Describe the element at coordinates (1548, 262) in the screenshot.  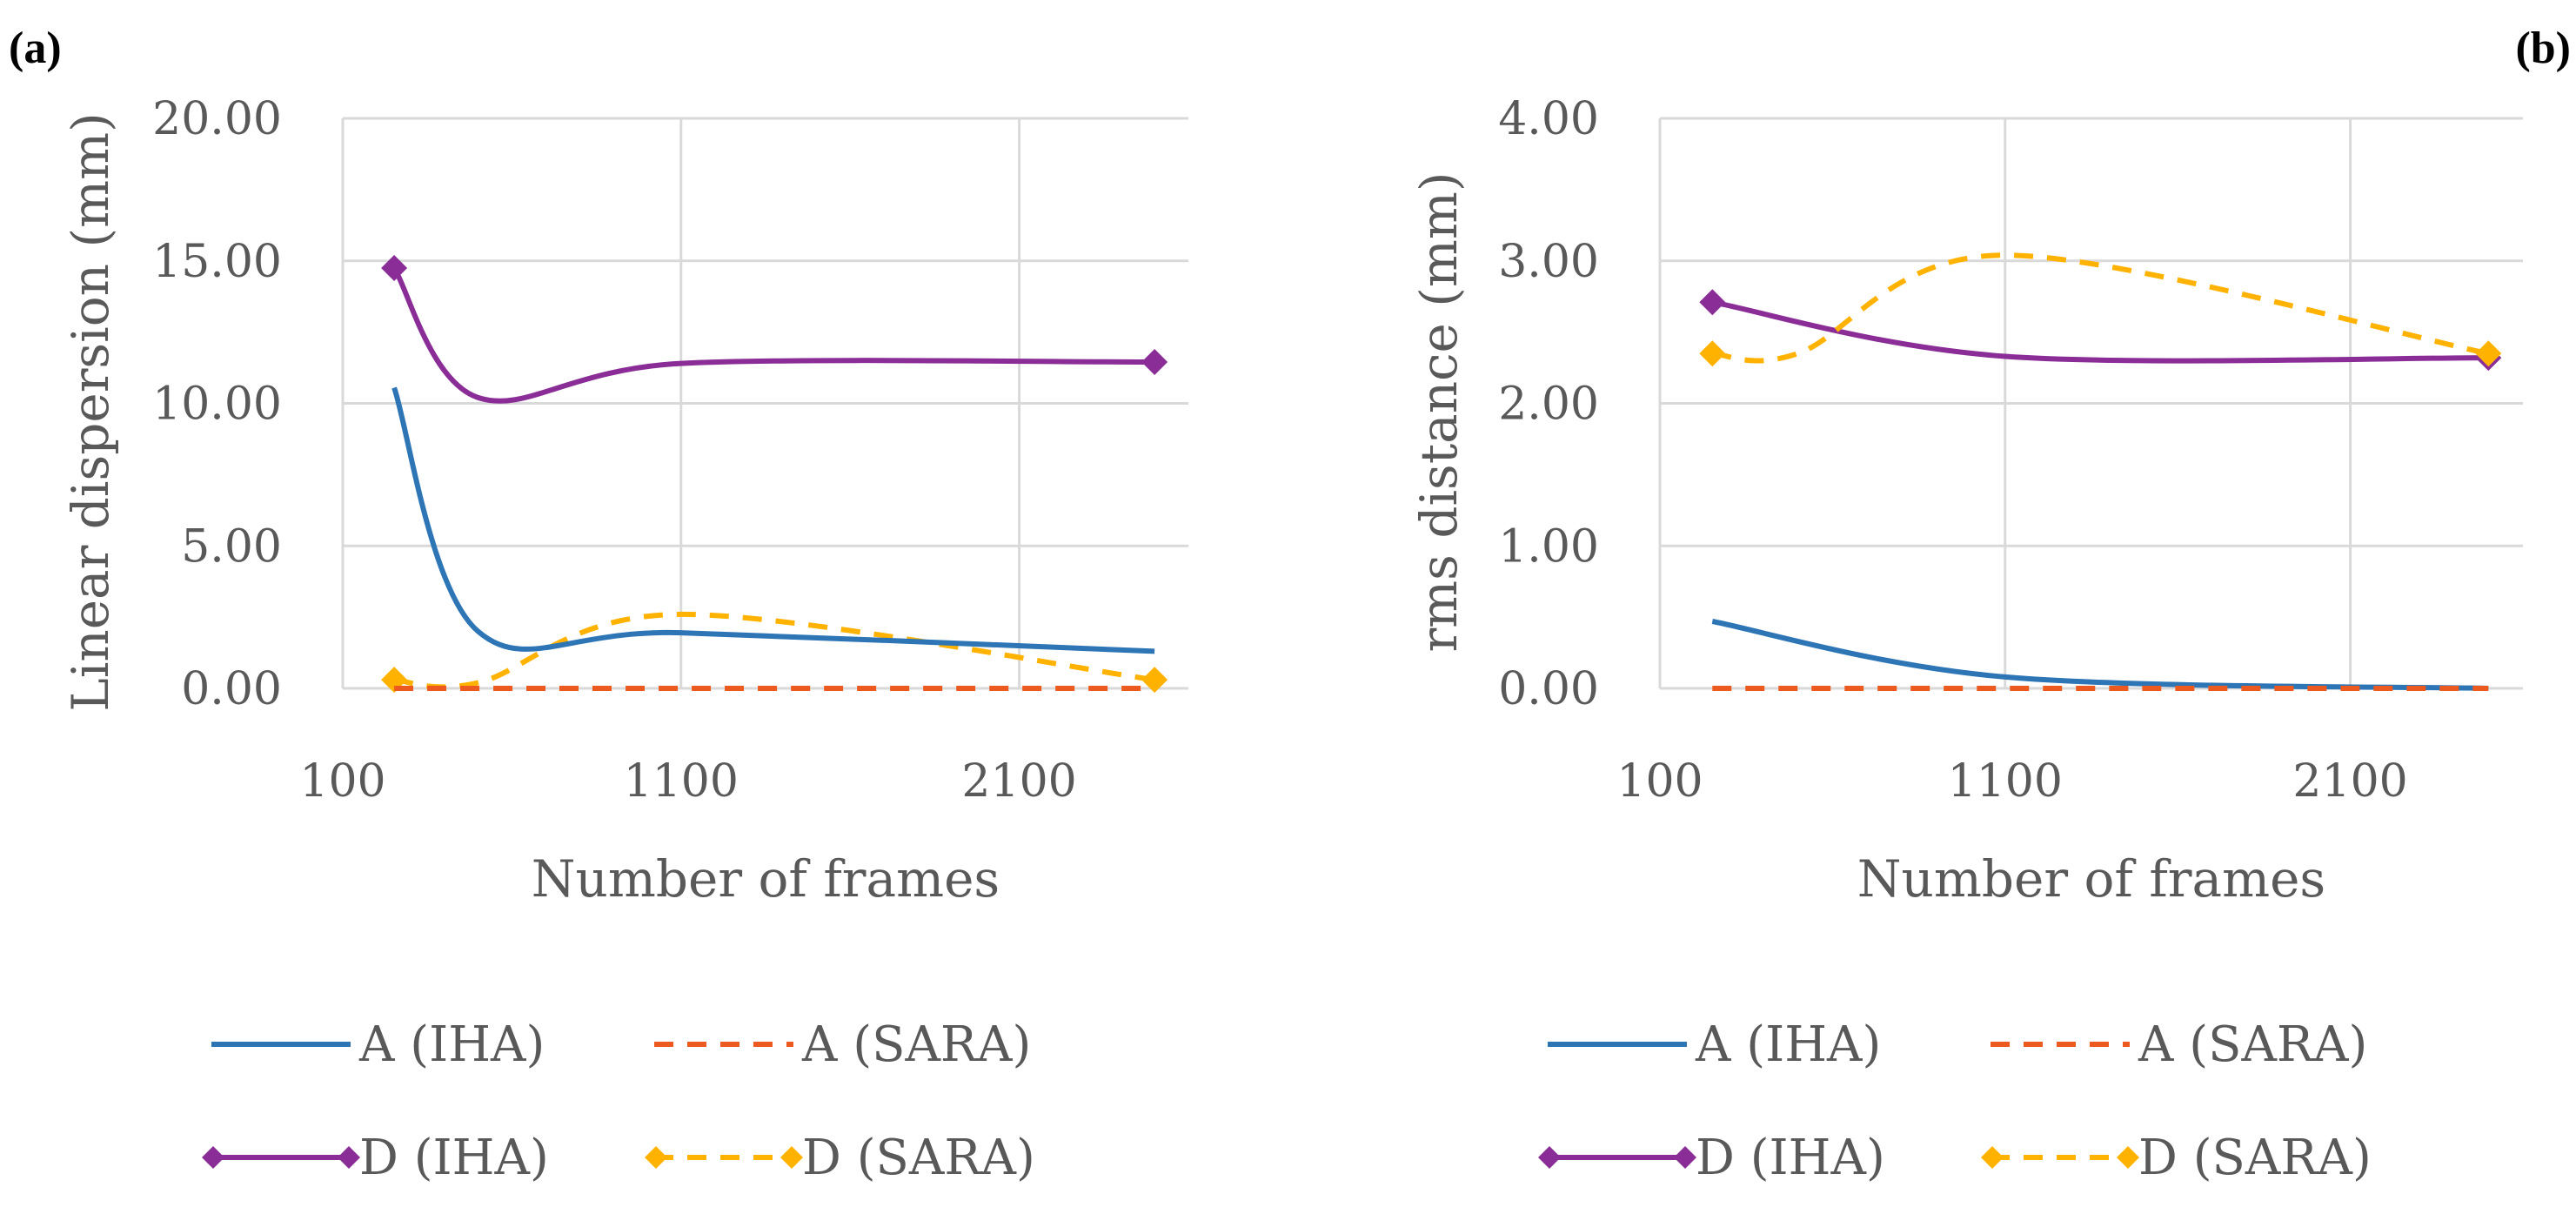
I see `y-tick-label: 3.00` at that location.